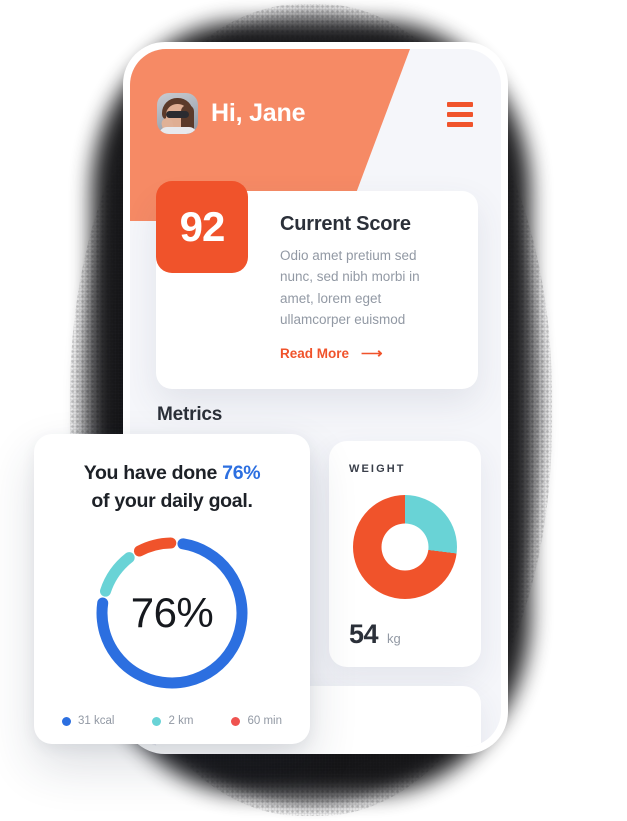  I want to click on legend-item: 2 km, so click(172, 721).